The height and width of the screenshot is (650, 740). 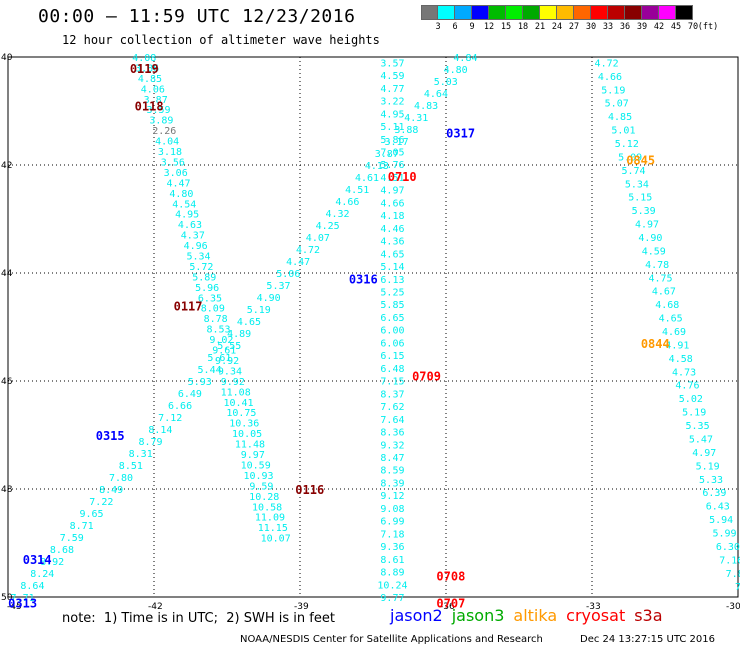 I want to click on wave-height-value: 10.75, so click(x=241, y=413).